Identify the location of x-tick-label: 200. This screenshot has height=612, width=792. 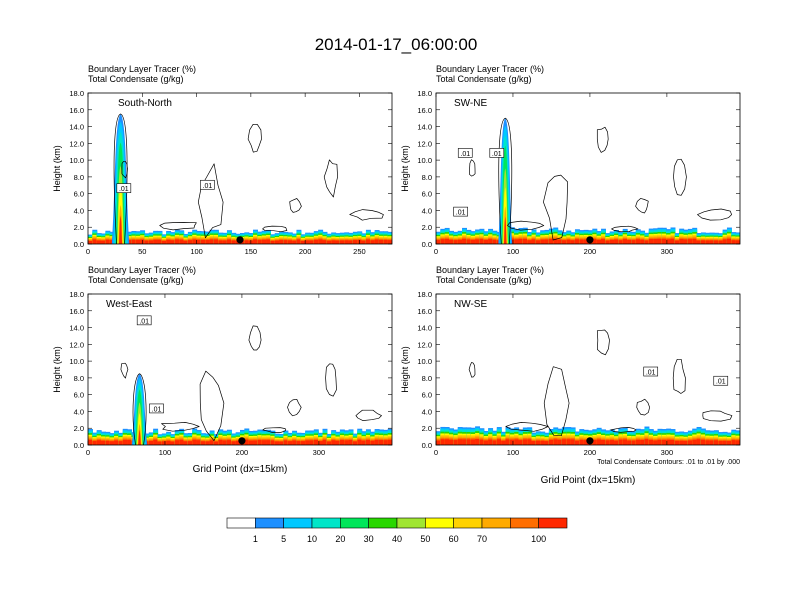
(590, 251).